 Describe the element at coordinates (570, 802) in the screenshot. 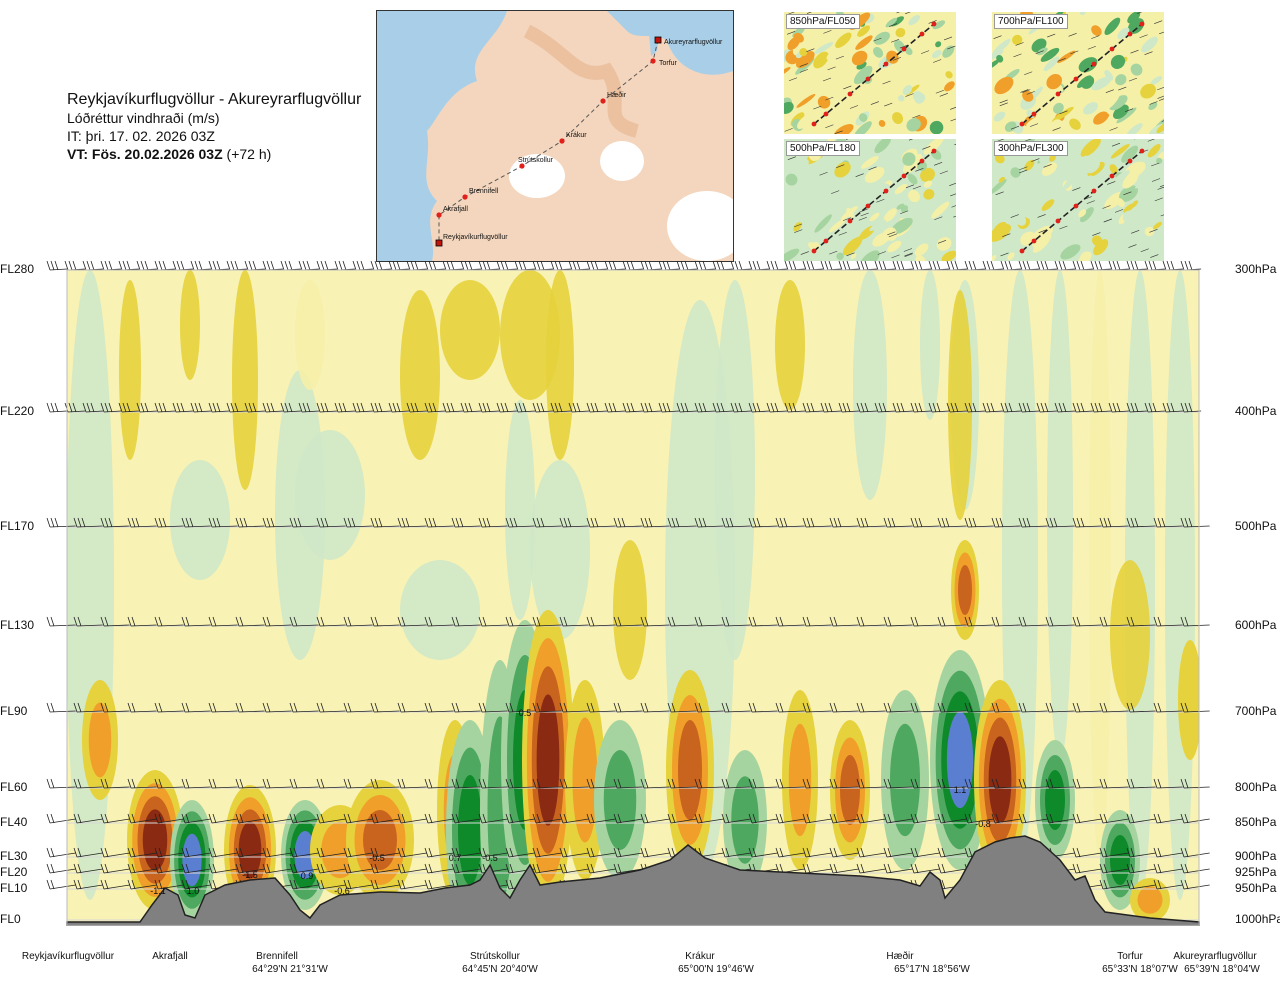

I see `extrema-labels: -1.1 1.0 -1.5 0.9 -0.6 -0.5 0.7 -0.5 0.5 1.1 -0.8` at that location.